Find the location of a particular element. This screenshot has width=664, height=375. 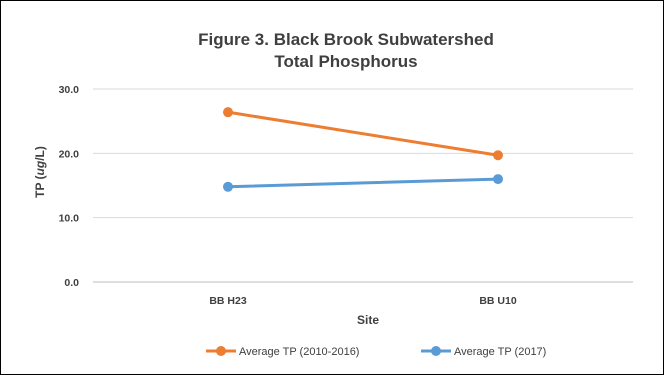

y-axis-title: TP (ug/L) is located at coordinates (40, 172).